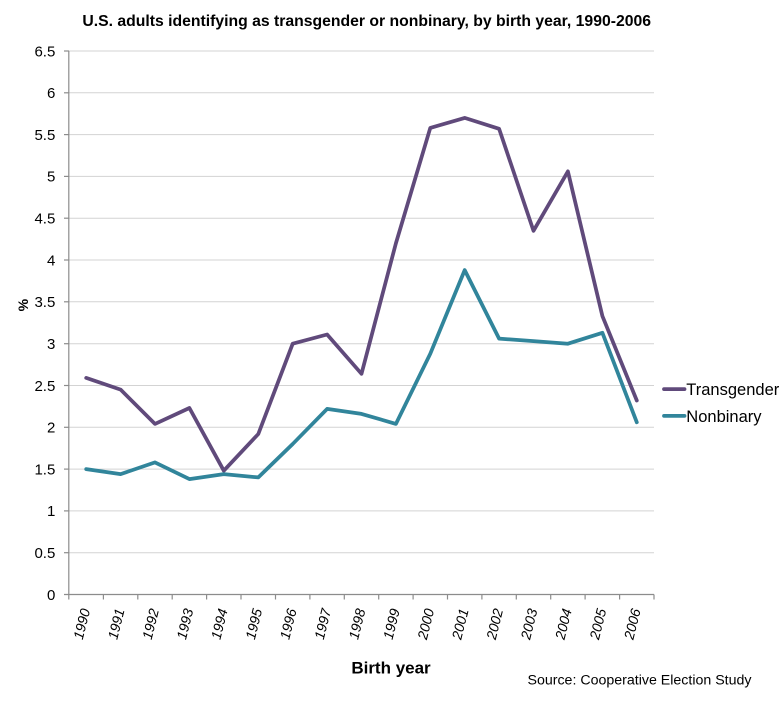  What do you see at coordinates (150, 624) in the screenshot?
I see `svg-text: 1992` at bounding box center [150, 624].